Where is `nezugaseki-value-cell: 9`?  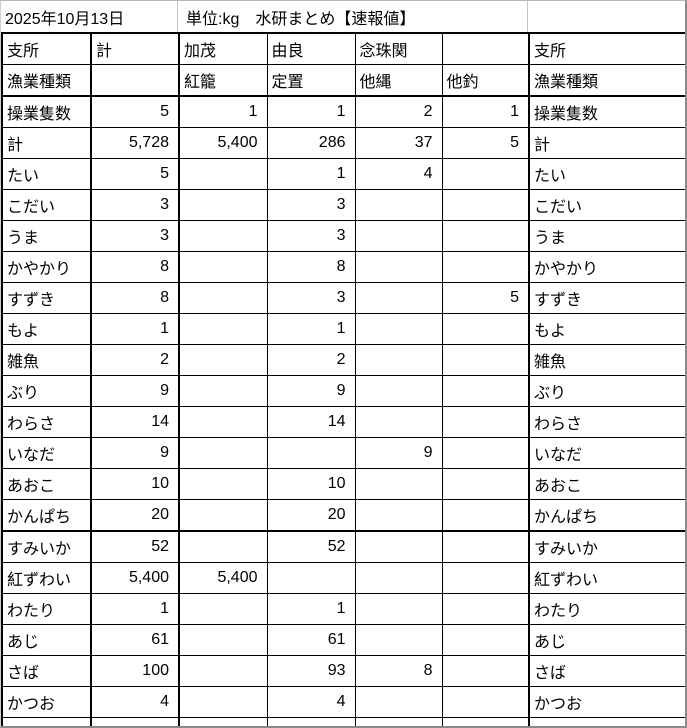
nezugaseki-value-cell: 9 is located at coordinates (398, 453).